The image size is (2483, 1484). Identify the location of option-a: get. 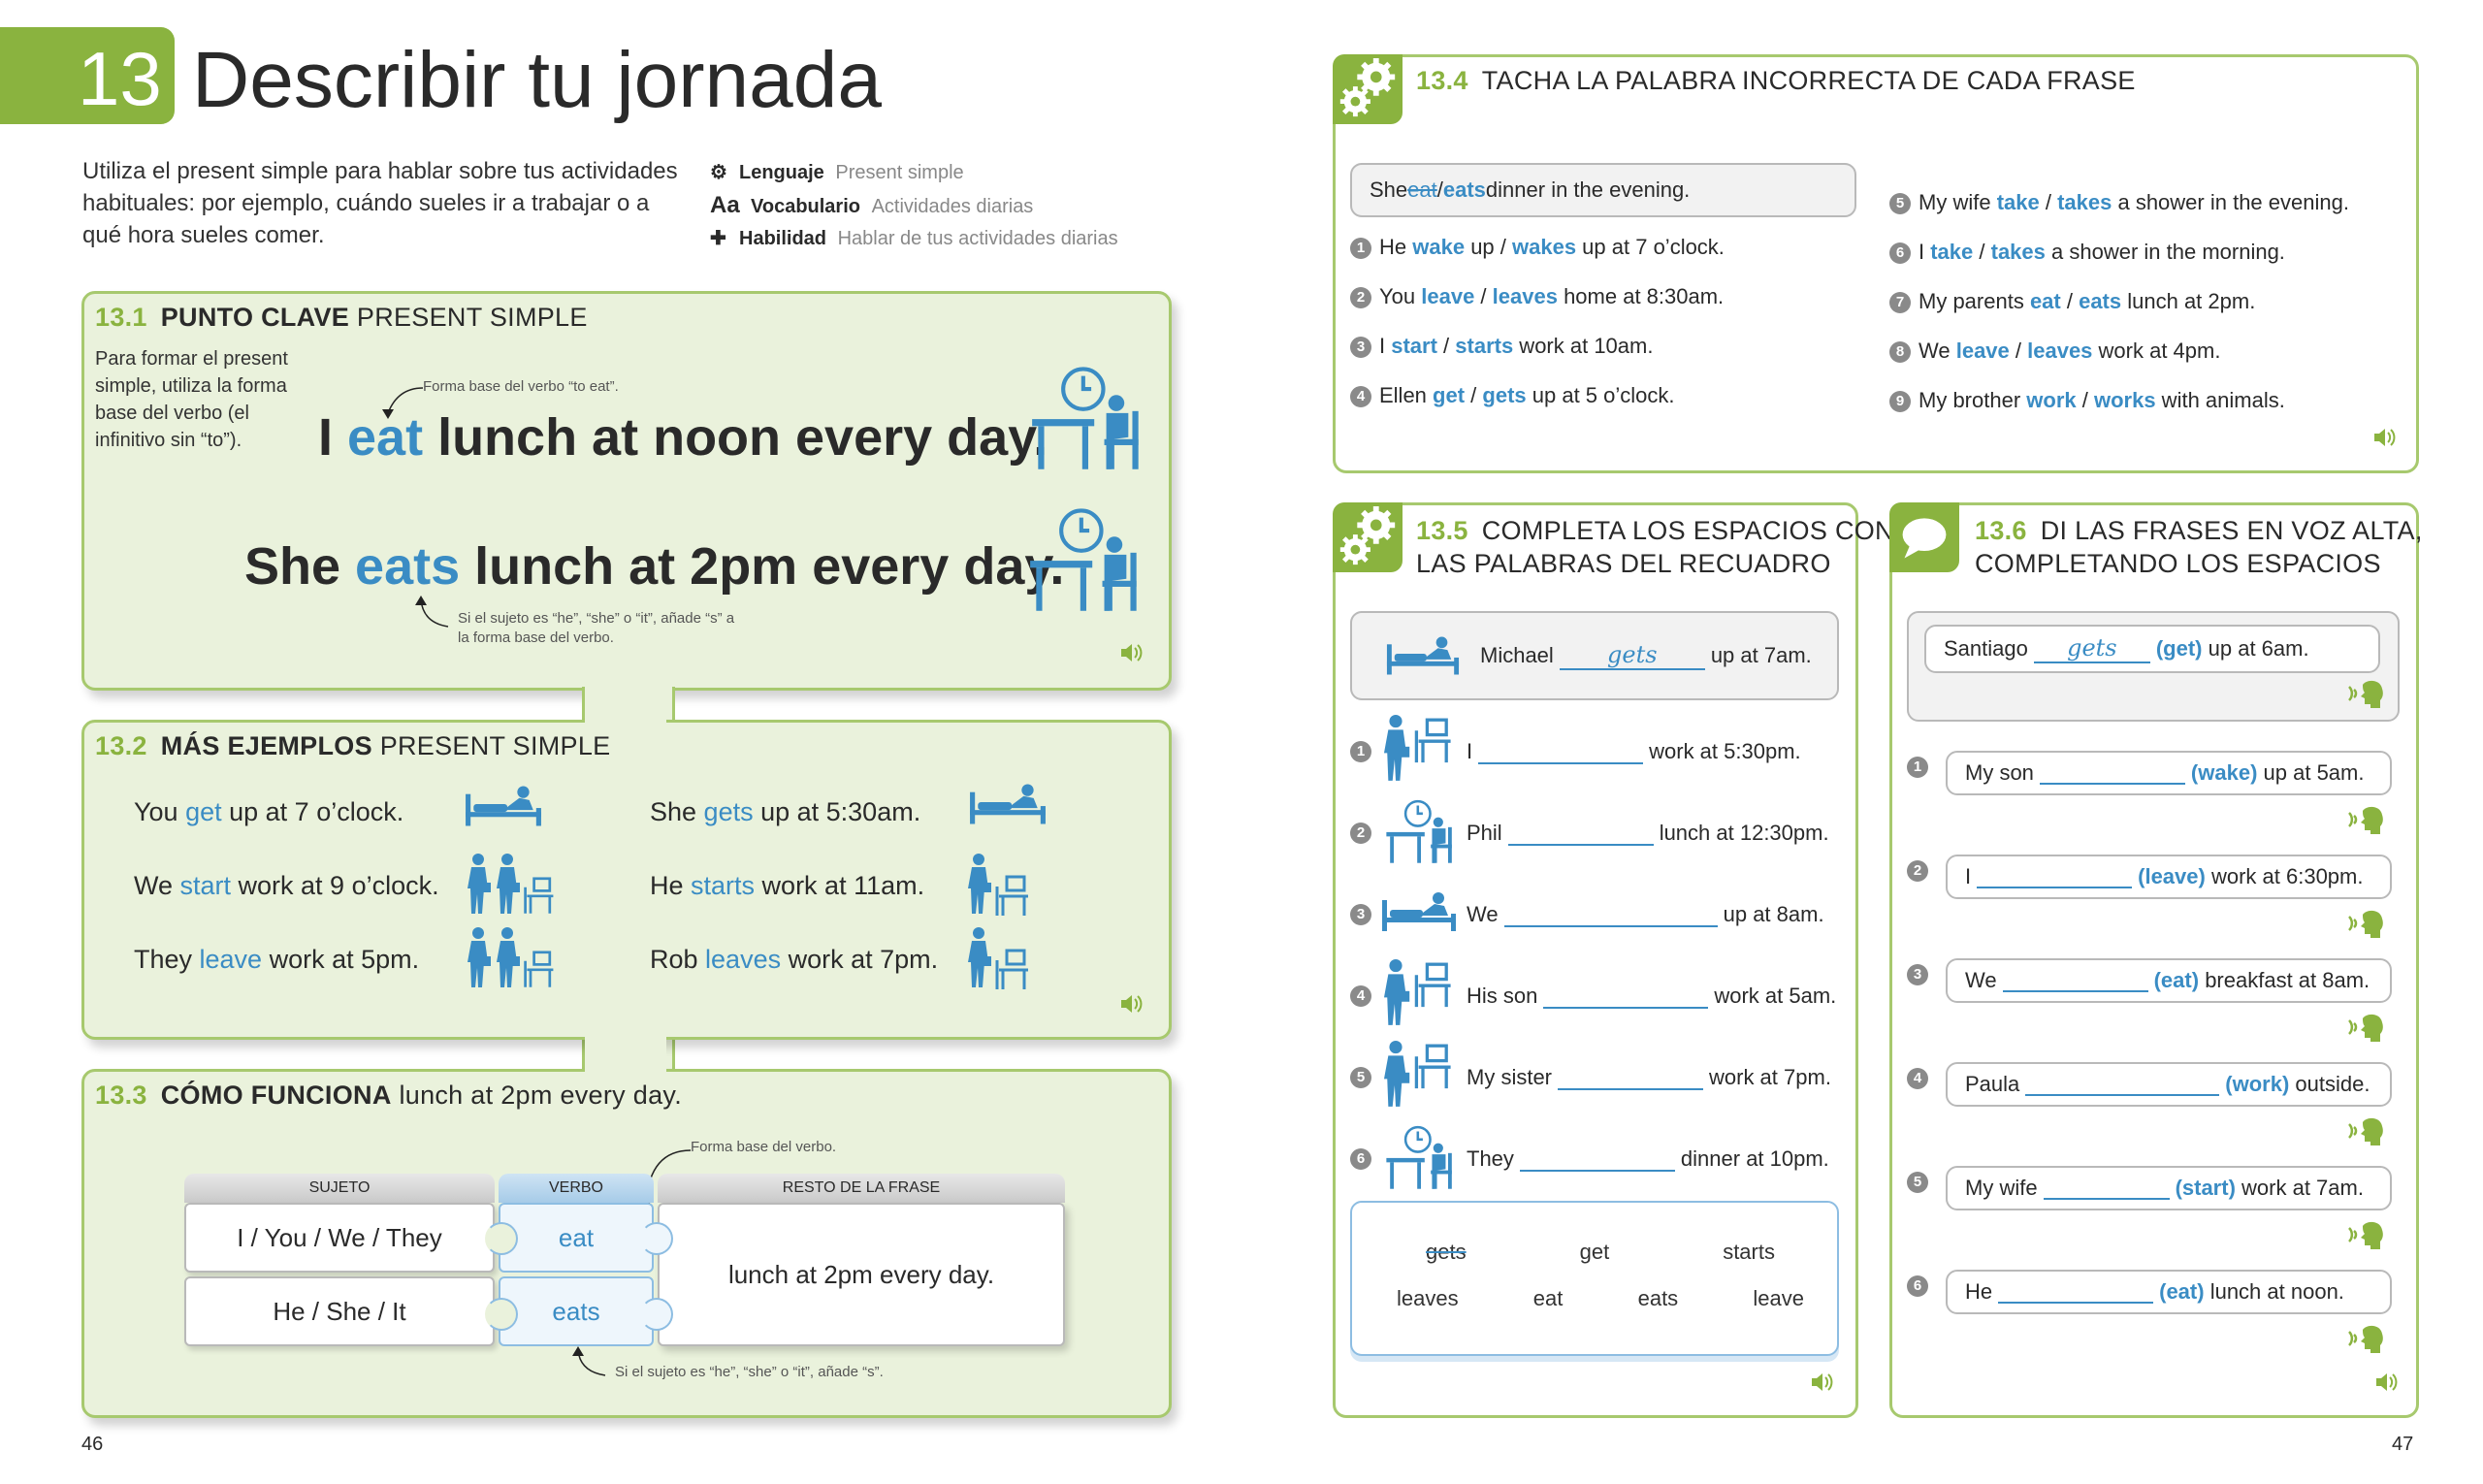
(1450, 395).